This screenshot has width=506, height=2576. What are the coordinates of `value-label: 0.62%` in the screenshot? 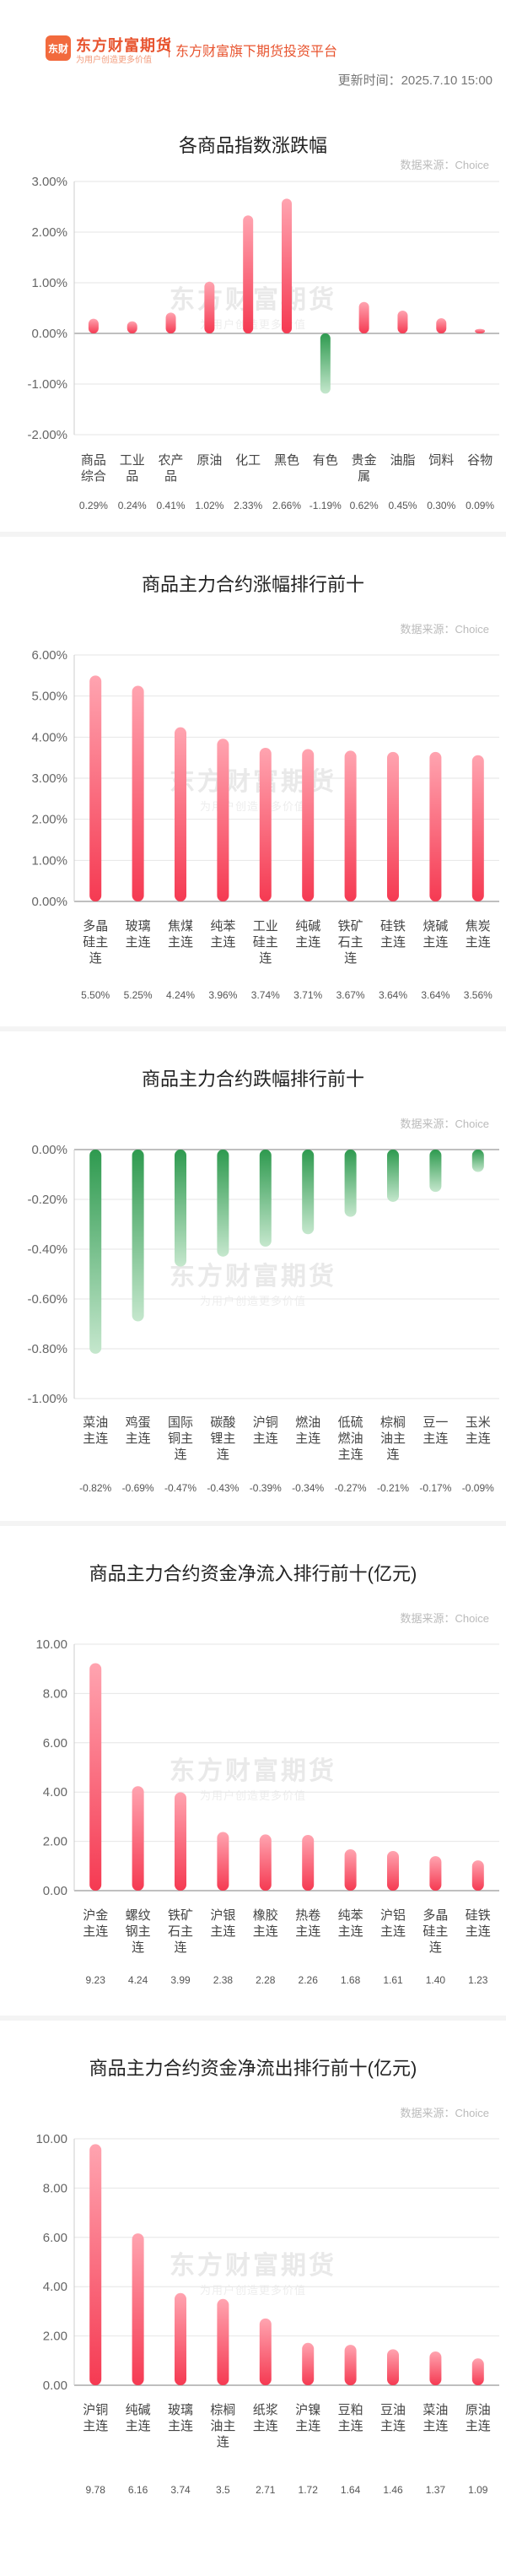 It's located at (364, 505).